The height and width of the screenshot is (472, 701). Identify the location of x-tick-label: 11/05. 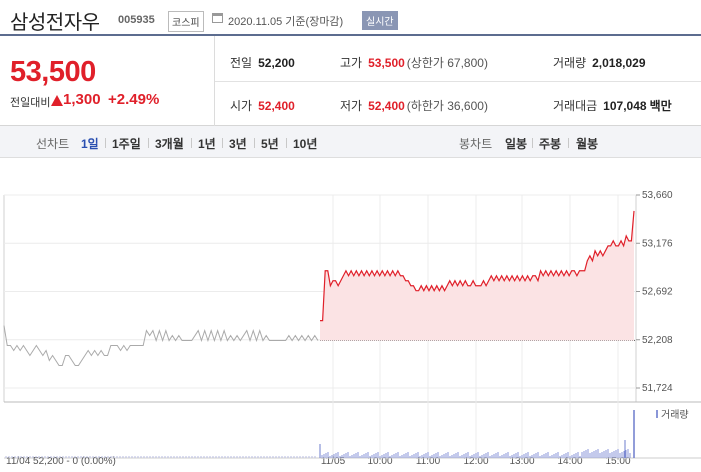
(333, 461).